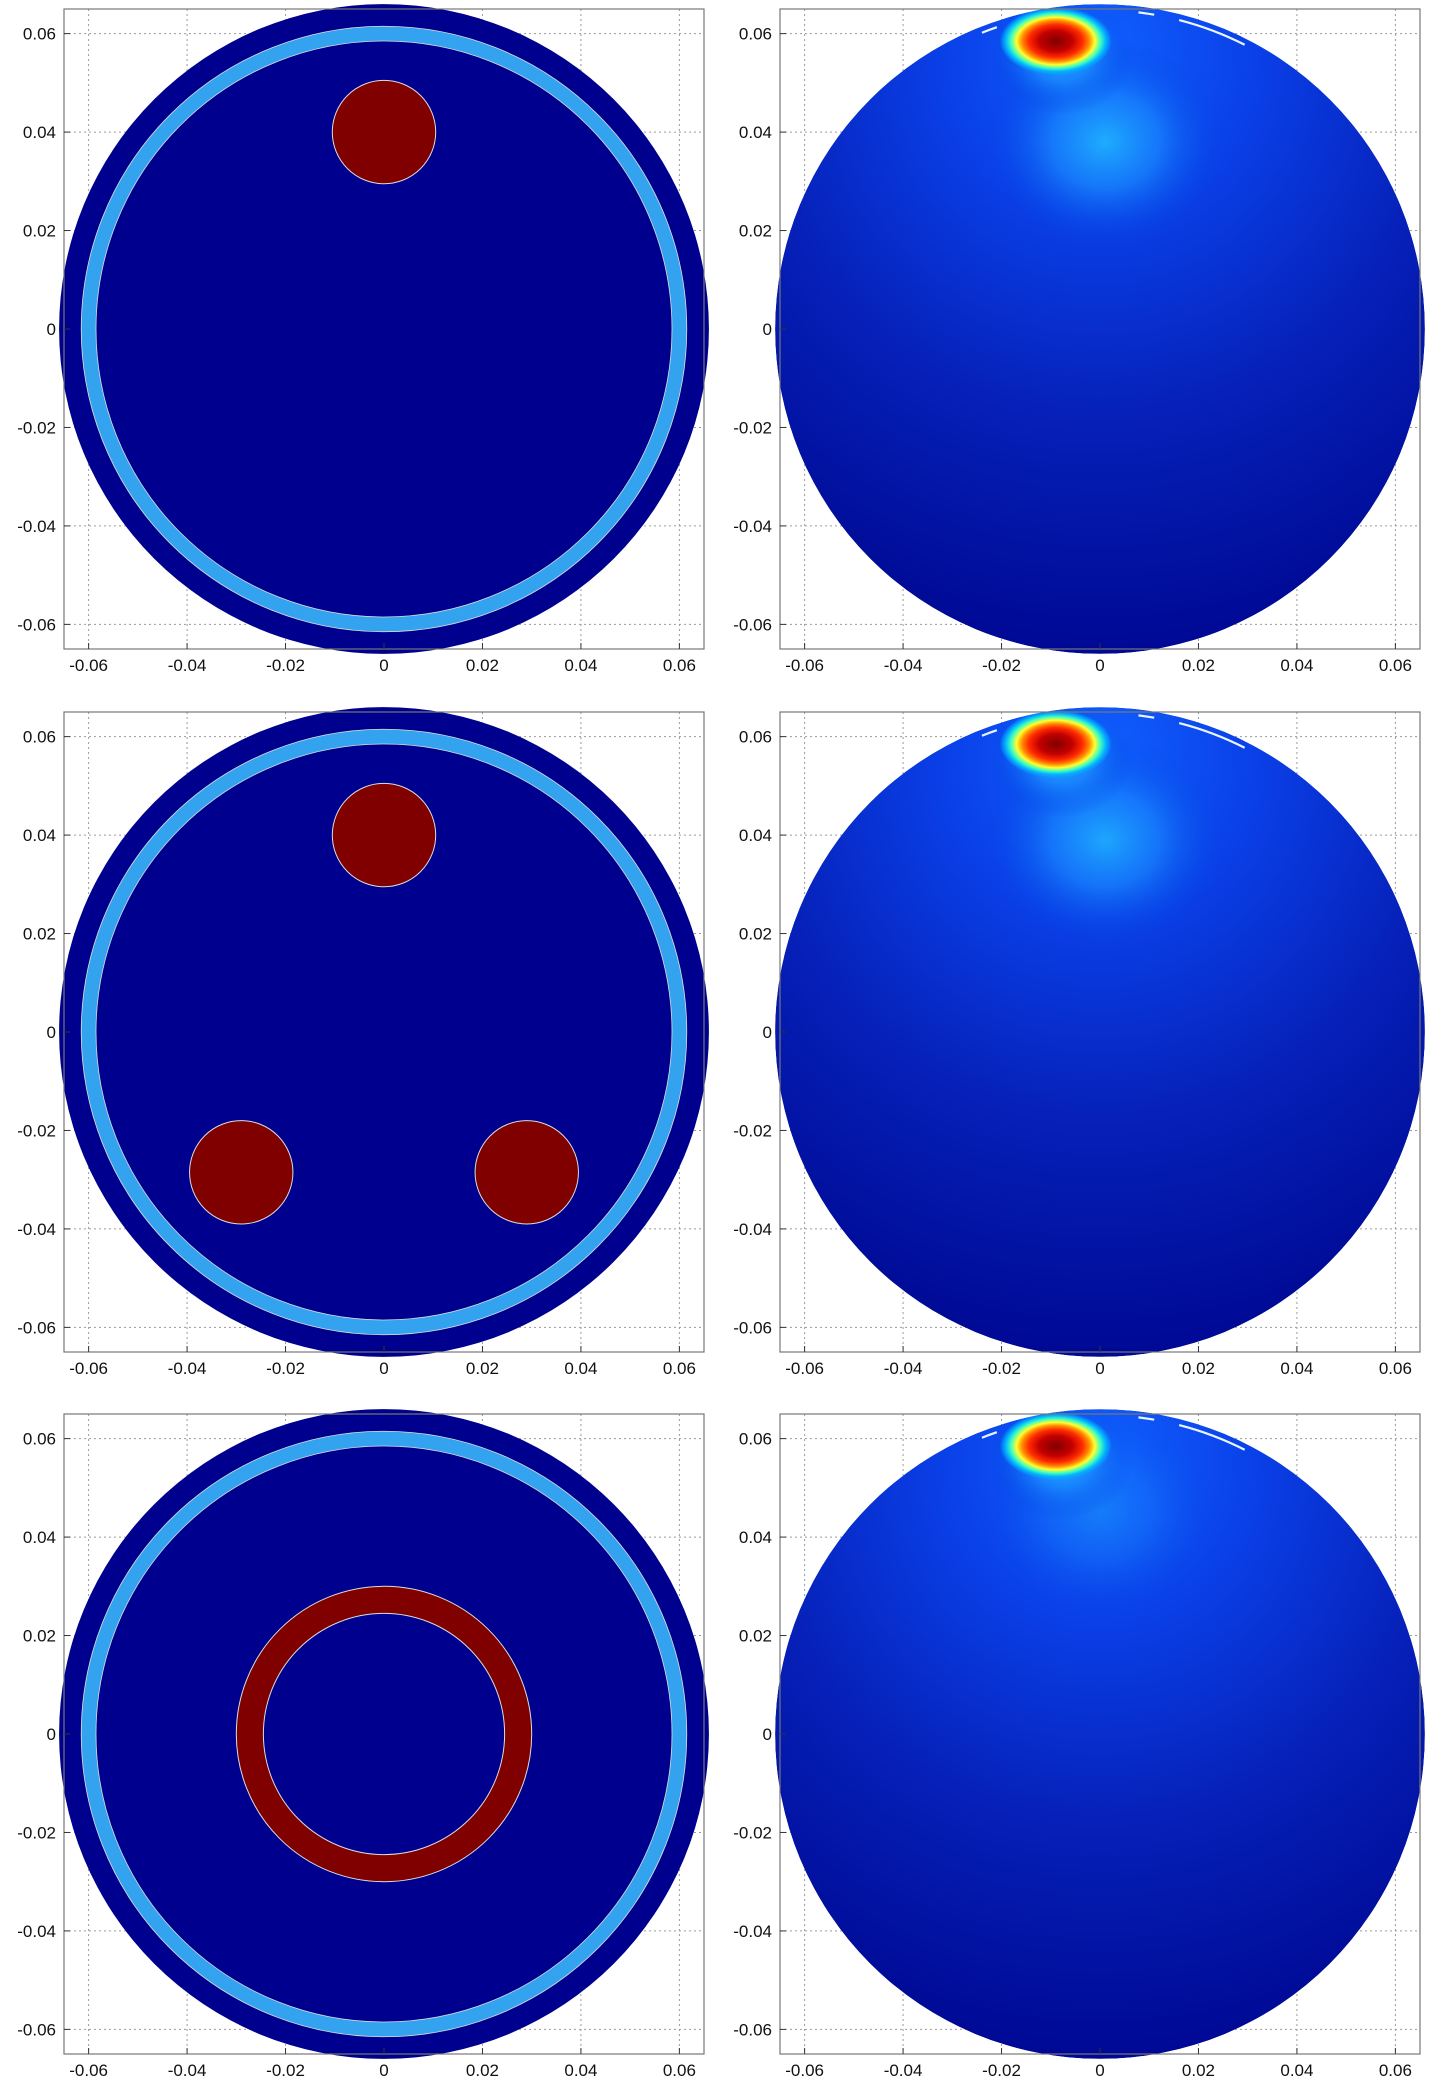  I want to click on annulus-inner-edge, so click(384, 1734).